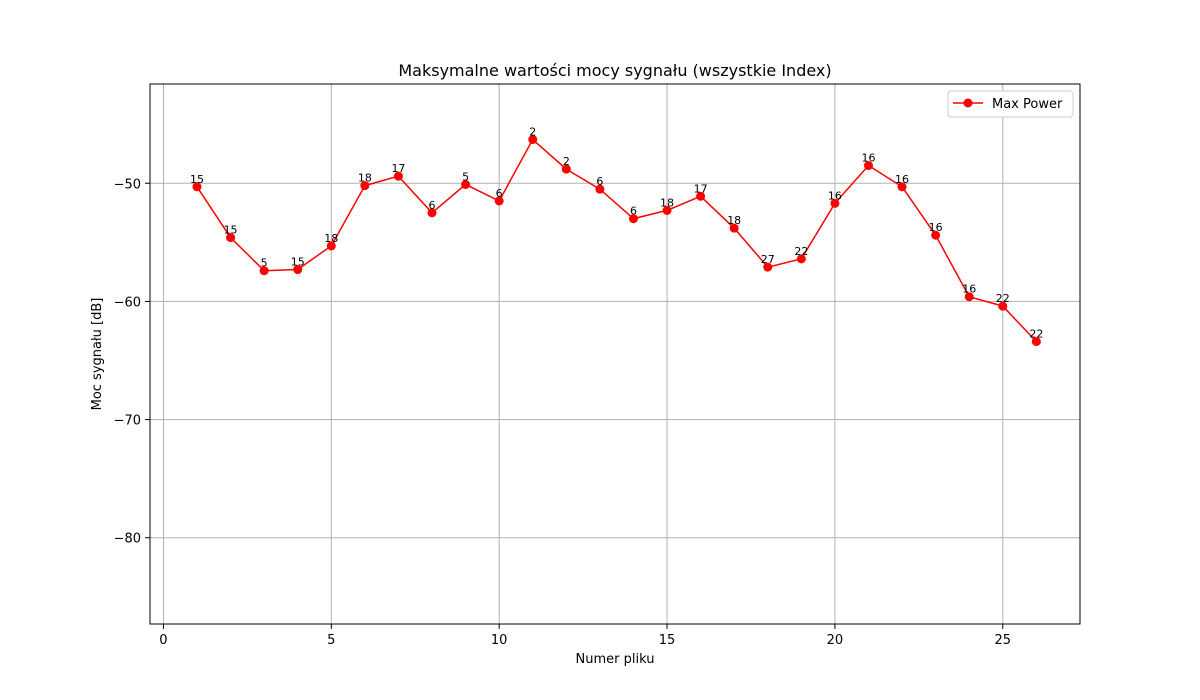 The height and width of the screenshot is (700, 1200). What do you see at coordinates (499, 640) in the screenshot?
I see `x-tick-label: 10` at bounding box center [499, 640].